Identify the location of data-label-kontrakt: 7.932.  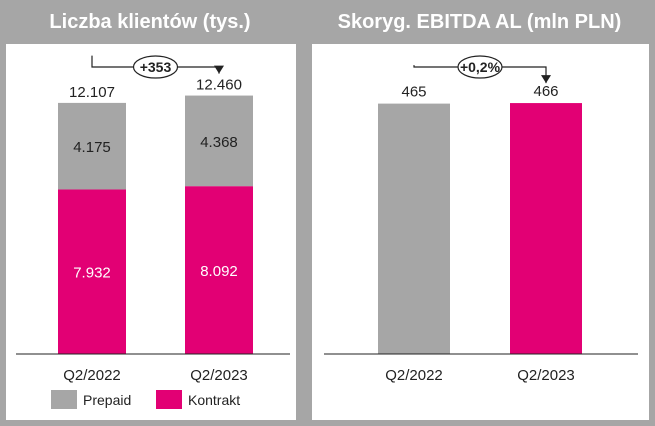
(92, 273).